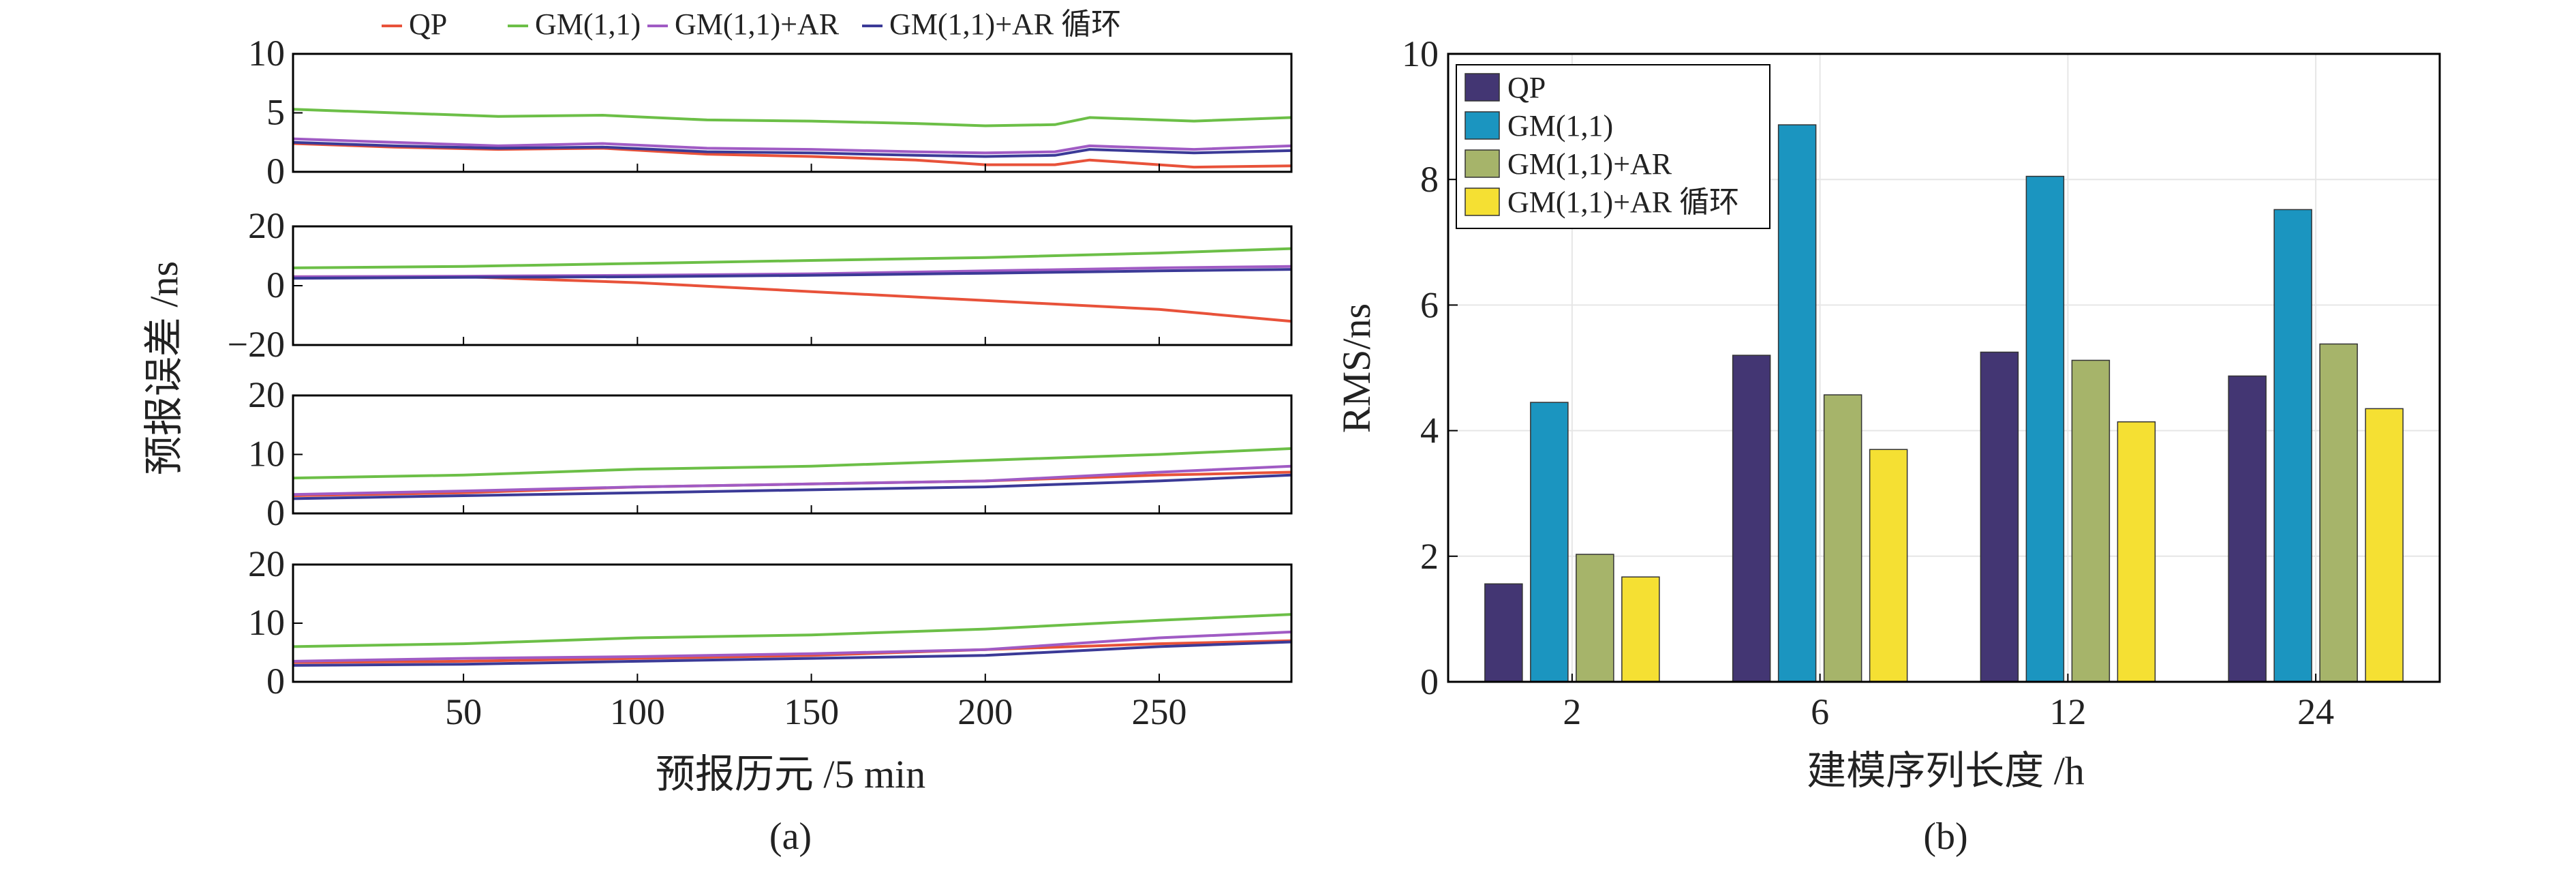 This screenshot has height=870, width=2576. I want to click on bar-2h-qp, so click(1503, 632).